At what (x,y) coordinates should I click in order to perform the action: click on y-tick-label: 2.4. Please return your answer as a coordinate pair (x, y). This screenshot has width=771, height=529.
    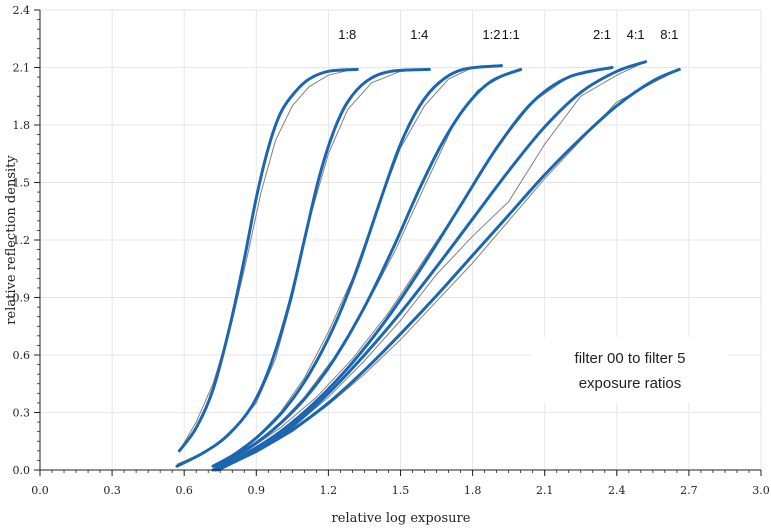
    Looking at the image, I should click on (22, 10).